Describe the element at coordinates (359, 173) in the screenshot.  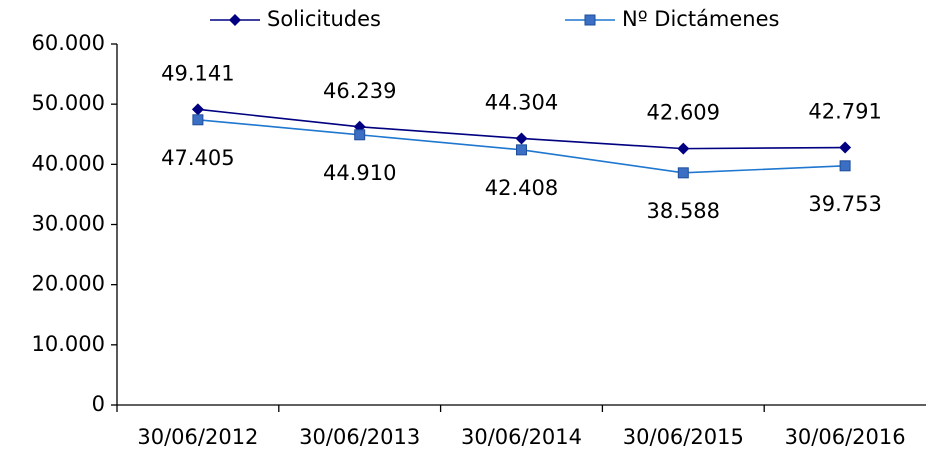
I see `data-label: 44.910` at that location.